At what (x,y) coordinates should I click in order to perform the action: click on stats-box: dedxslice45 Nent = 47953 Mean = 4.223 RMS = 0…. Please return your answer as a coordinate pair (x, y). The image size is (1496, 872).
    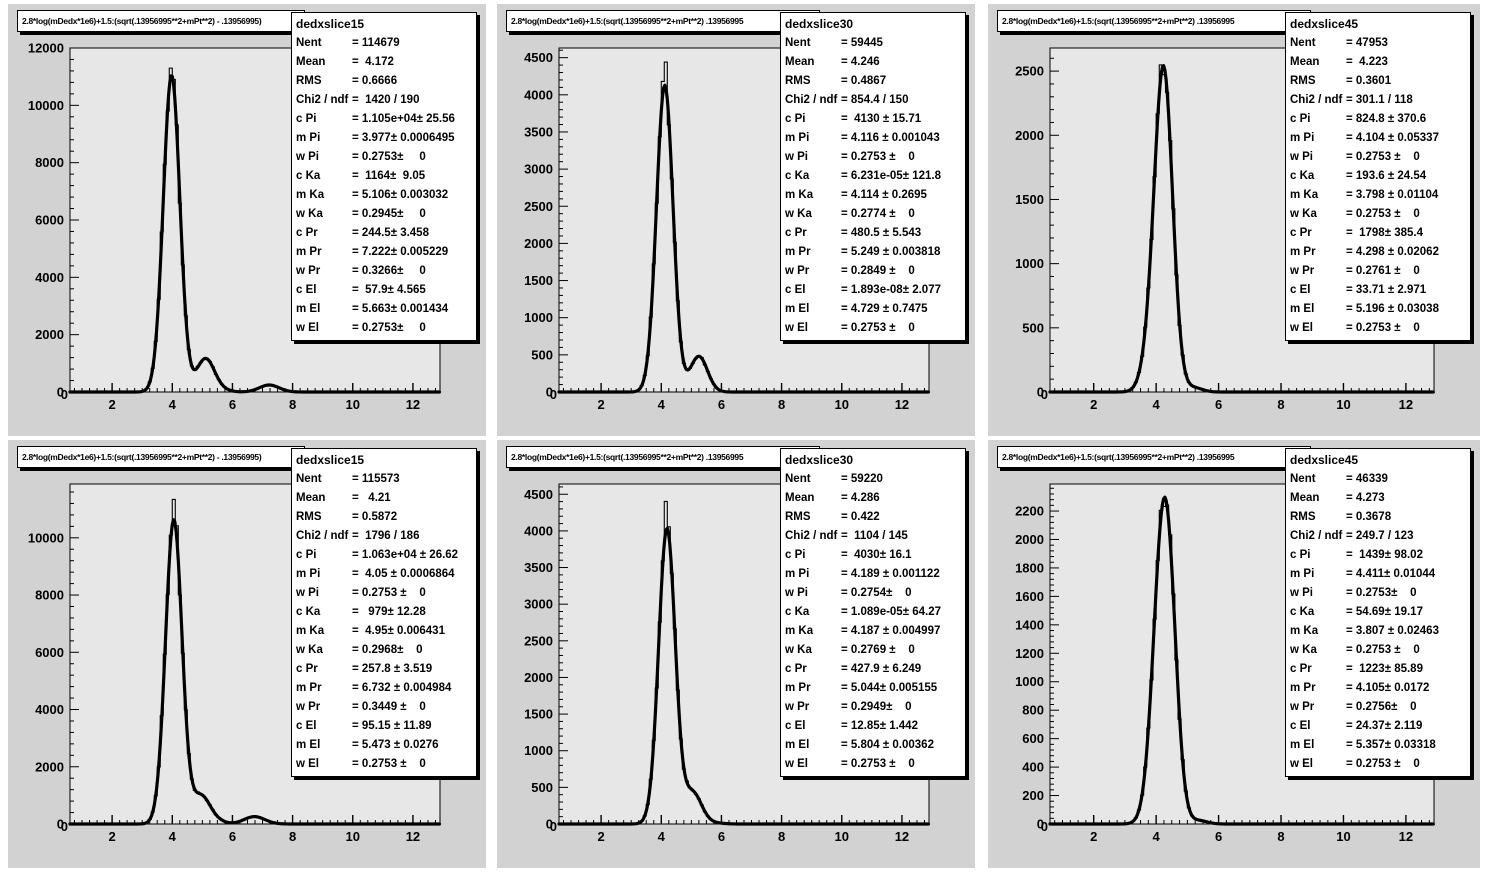
    Looking at the image, I should click on (1378, 176).